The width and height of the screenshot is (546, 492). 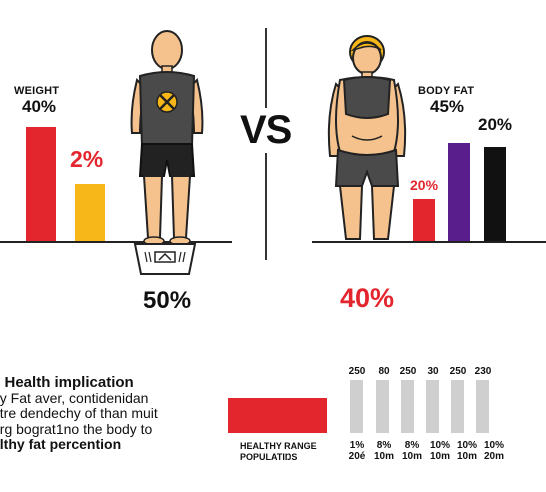 I want to click on body-fat-red-label: 20%, so click(x=424, y=185).